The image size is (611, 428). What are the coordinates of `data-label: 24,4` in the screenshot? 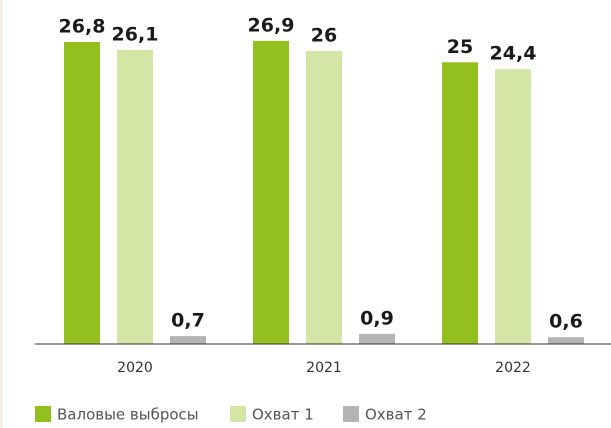 It's located at (513, 54).